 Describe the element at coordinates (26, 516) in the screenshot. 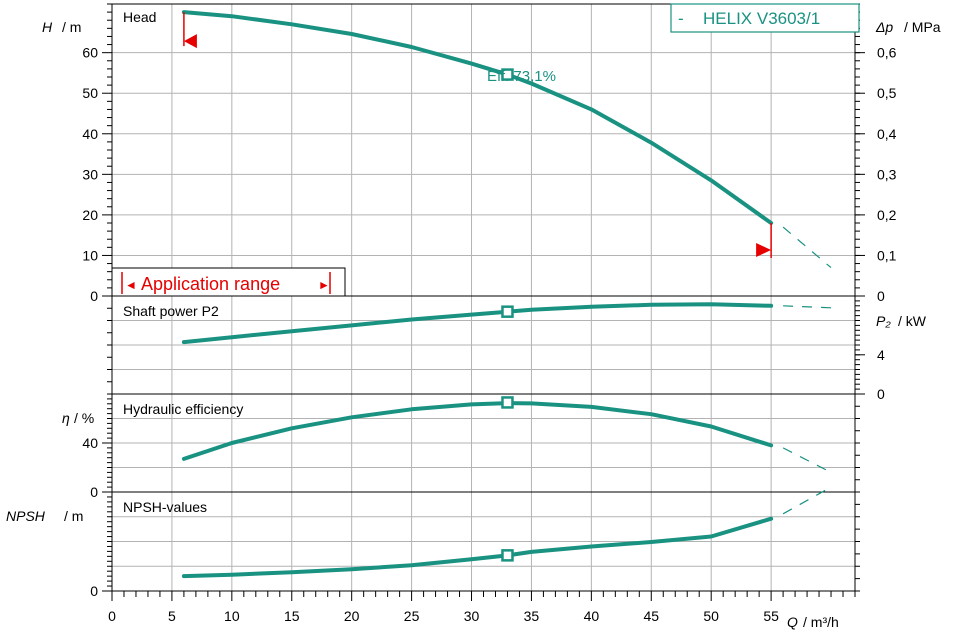

I see `npsh-axis-symbol: NPSH` at that location.